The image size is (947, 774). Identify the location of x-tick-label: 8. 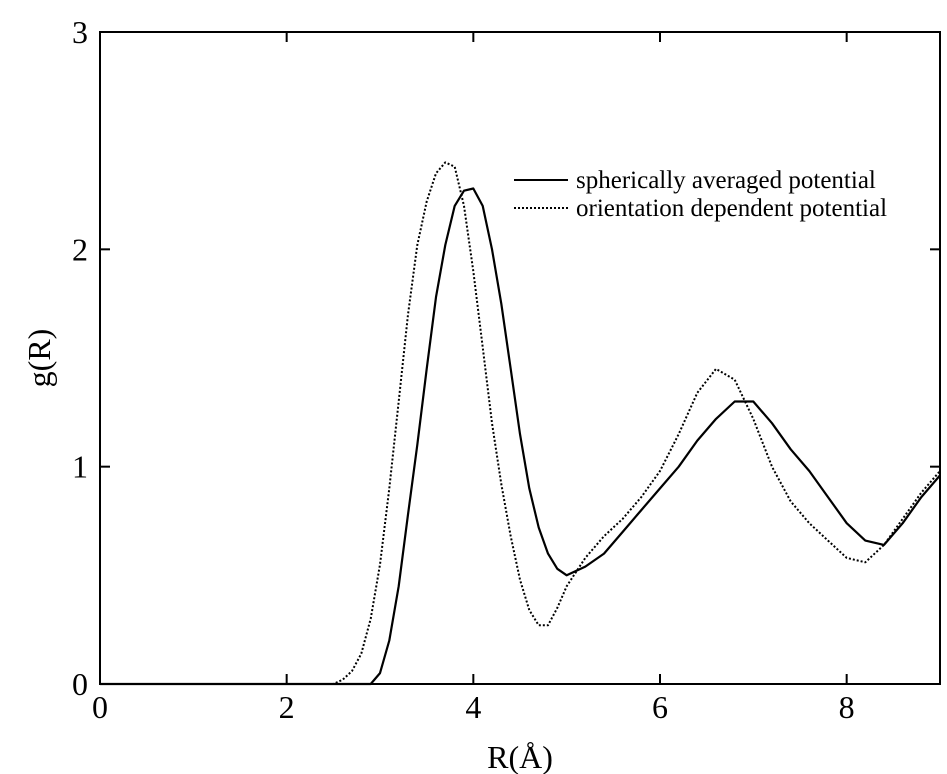
(847, 707).